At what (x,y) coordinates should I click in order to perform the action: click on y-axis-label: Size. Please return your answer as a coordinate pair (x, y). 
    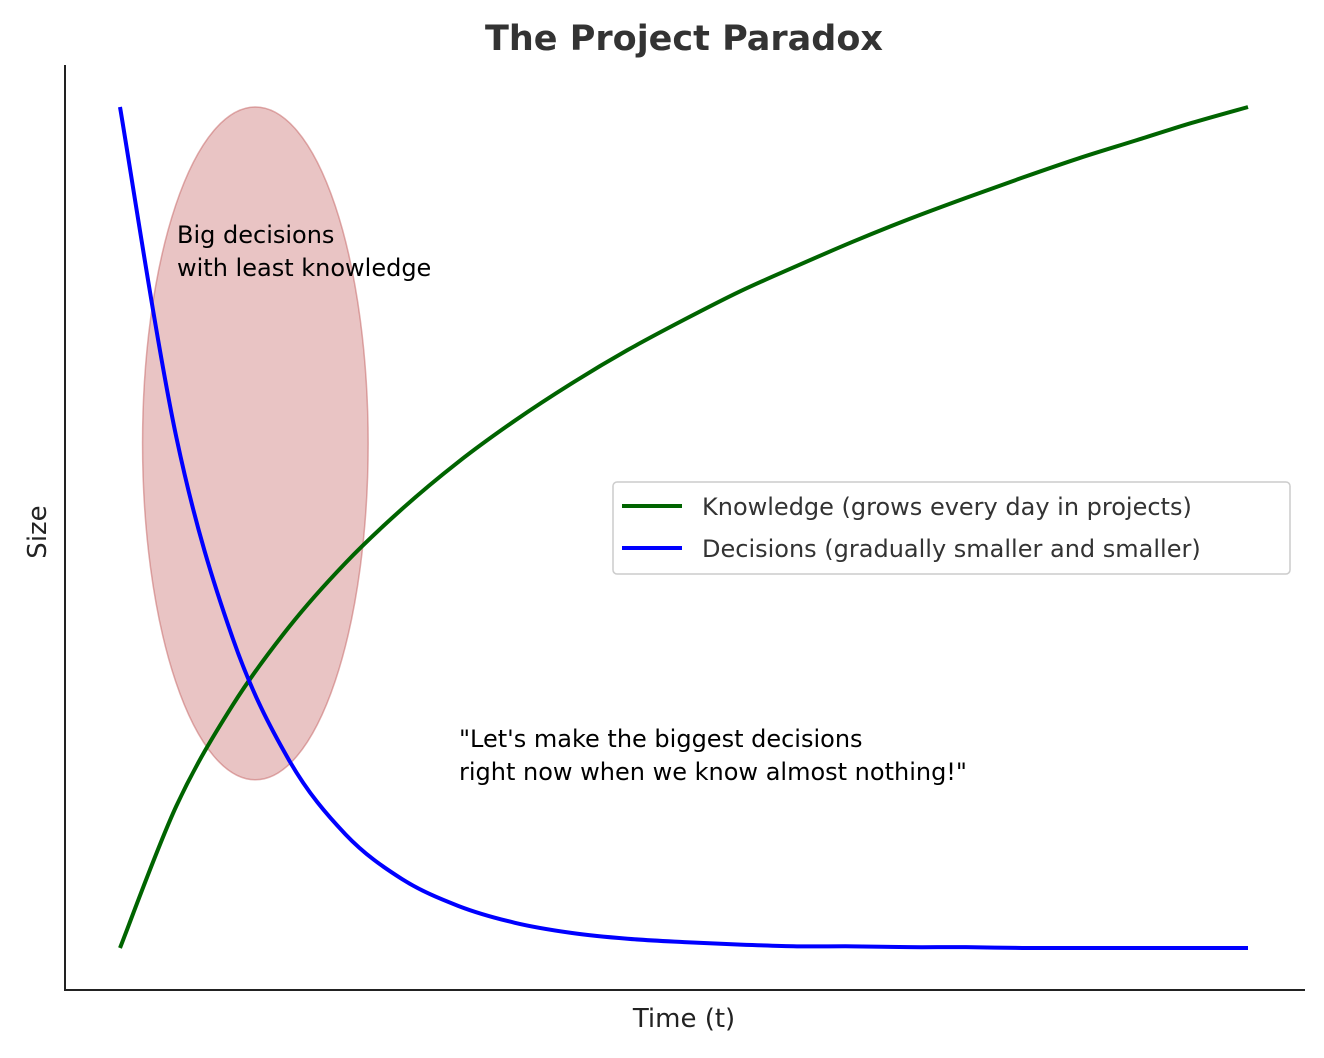
    Looking at the image, I should click on (38, 531).